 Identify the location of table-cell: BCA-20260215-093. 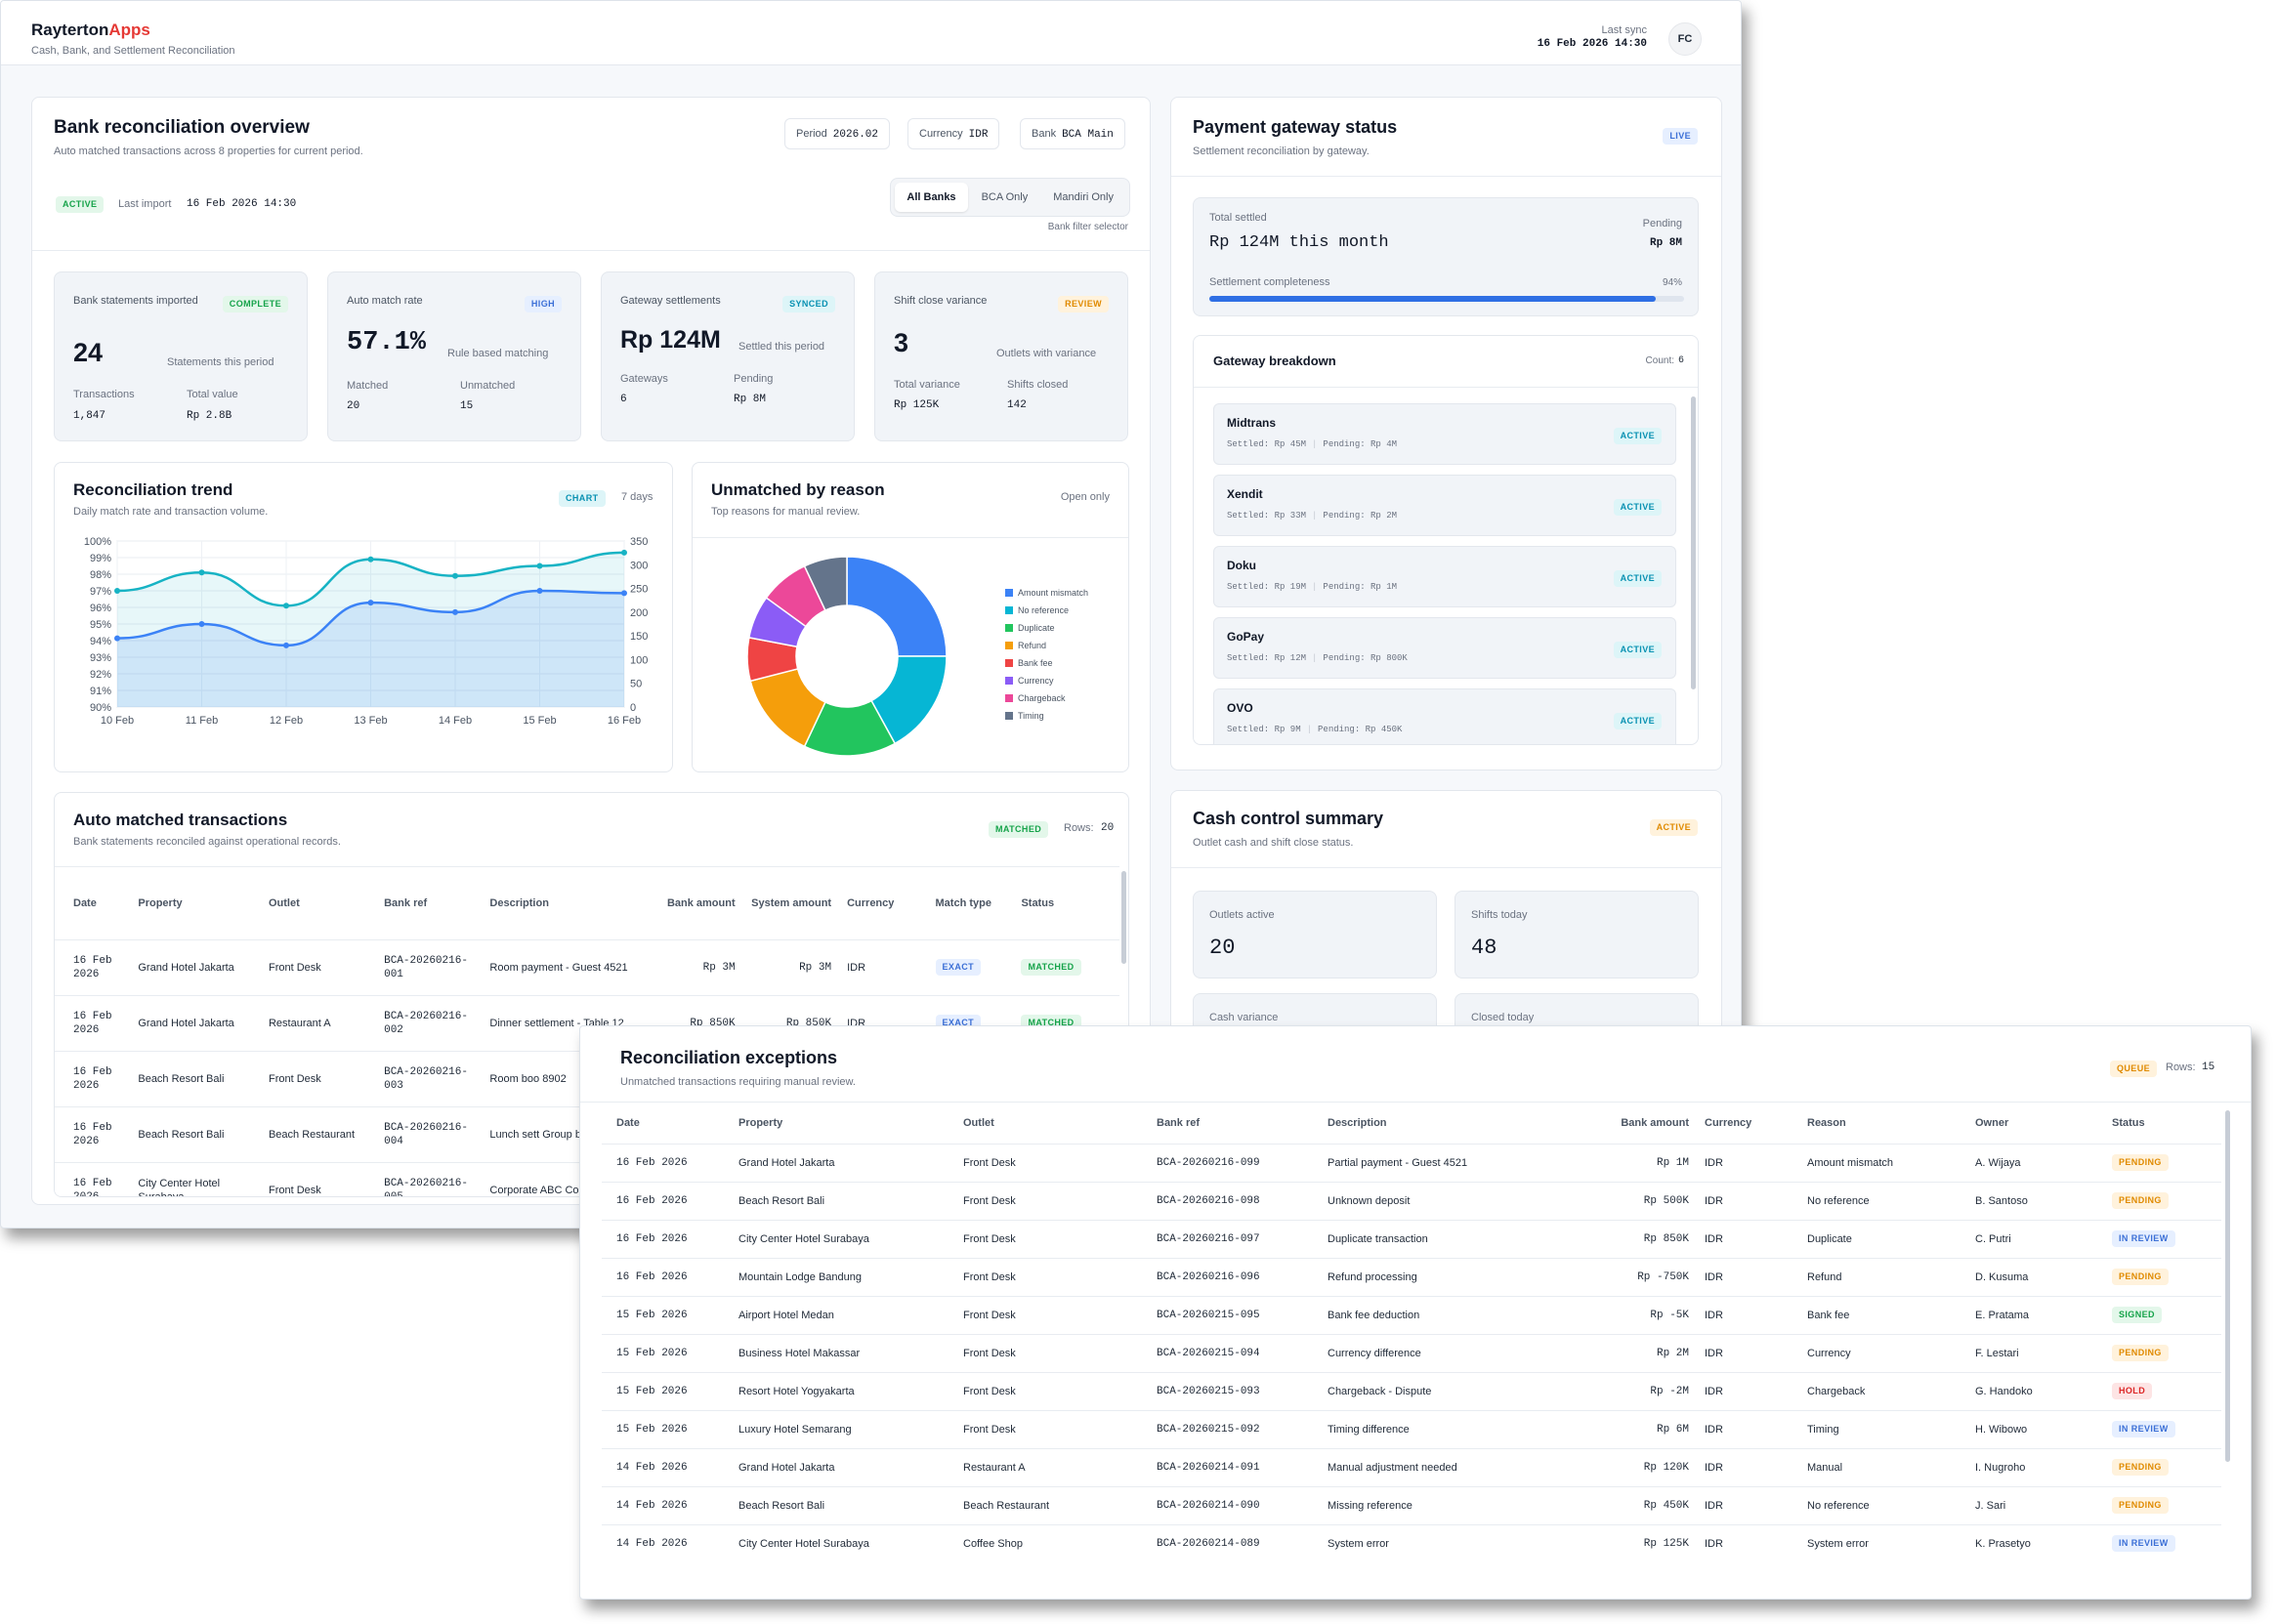
(1234, 1390).